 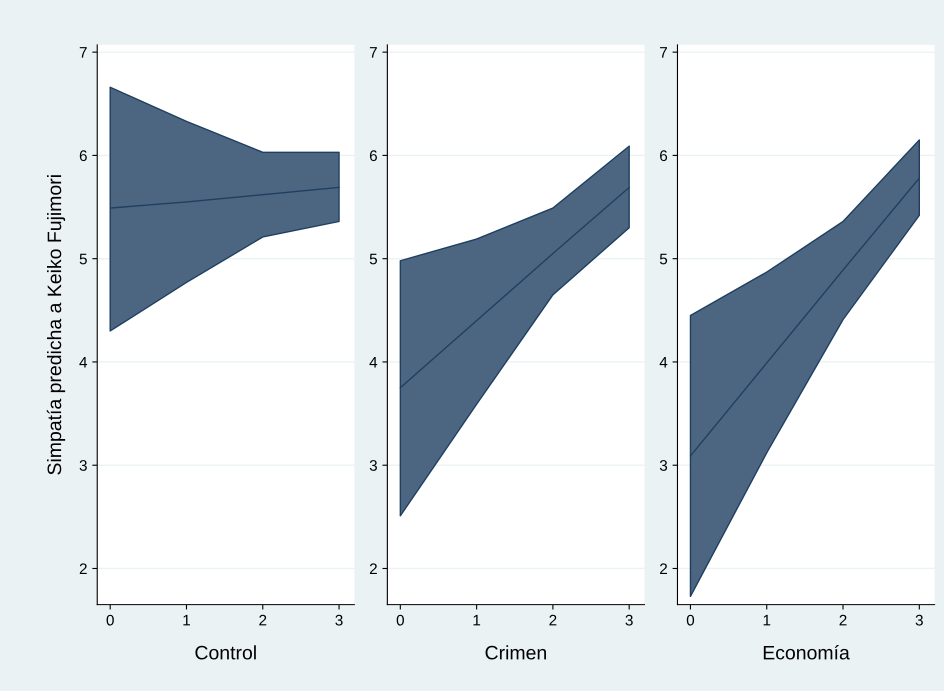 I want to click on y-axis-title: Simpatía predicha a Keiko Fujimori, so click(x=56, y=325).